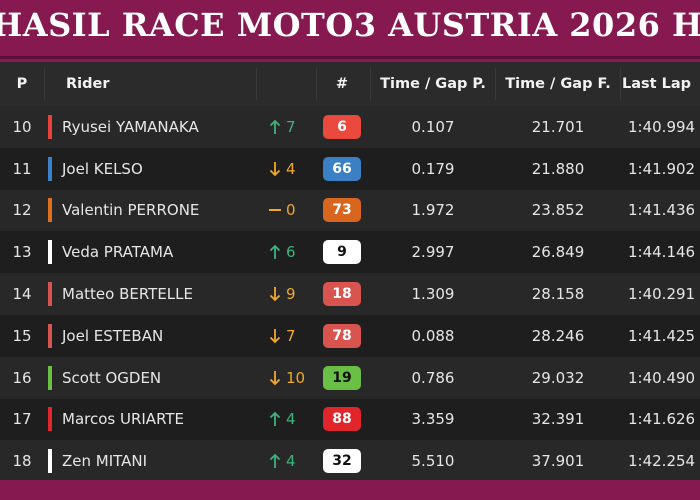 The width and height of the screenshot is (700, 500). What do you see at coordinates (662, 294) in the screenshot?
I see `last-lap: 1:40.291` at bounding box center [662, 294].